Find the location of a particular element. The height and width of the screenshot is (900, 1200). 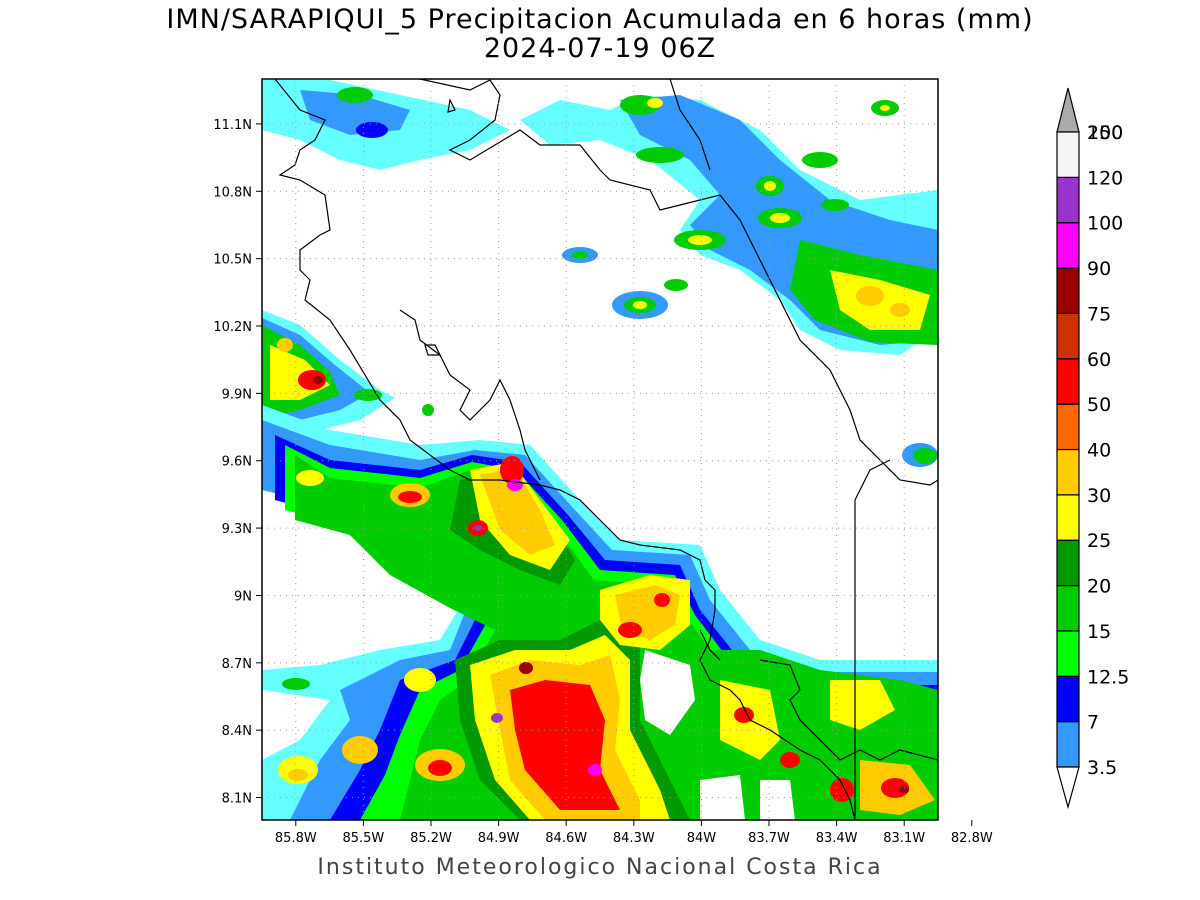

colorbar-bottom-triangle is located at coordinates (1068, 788).